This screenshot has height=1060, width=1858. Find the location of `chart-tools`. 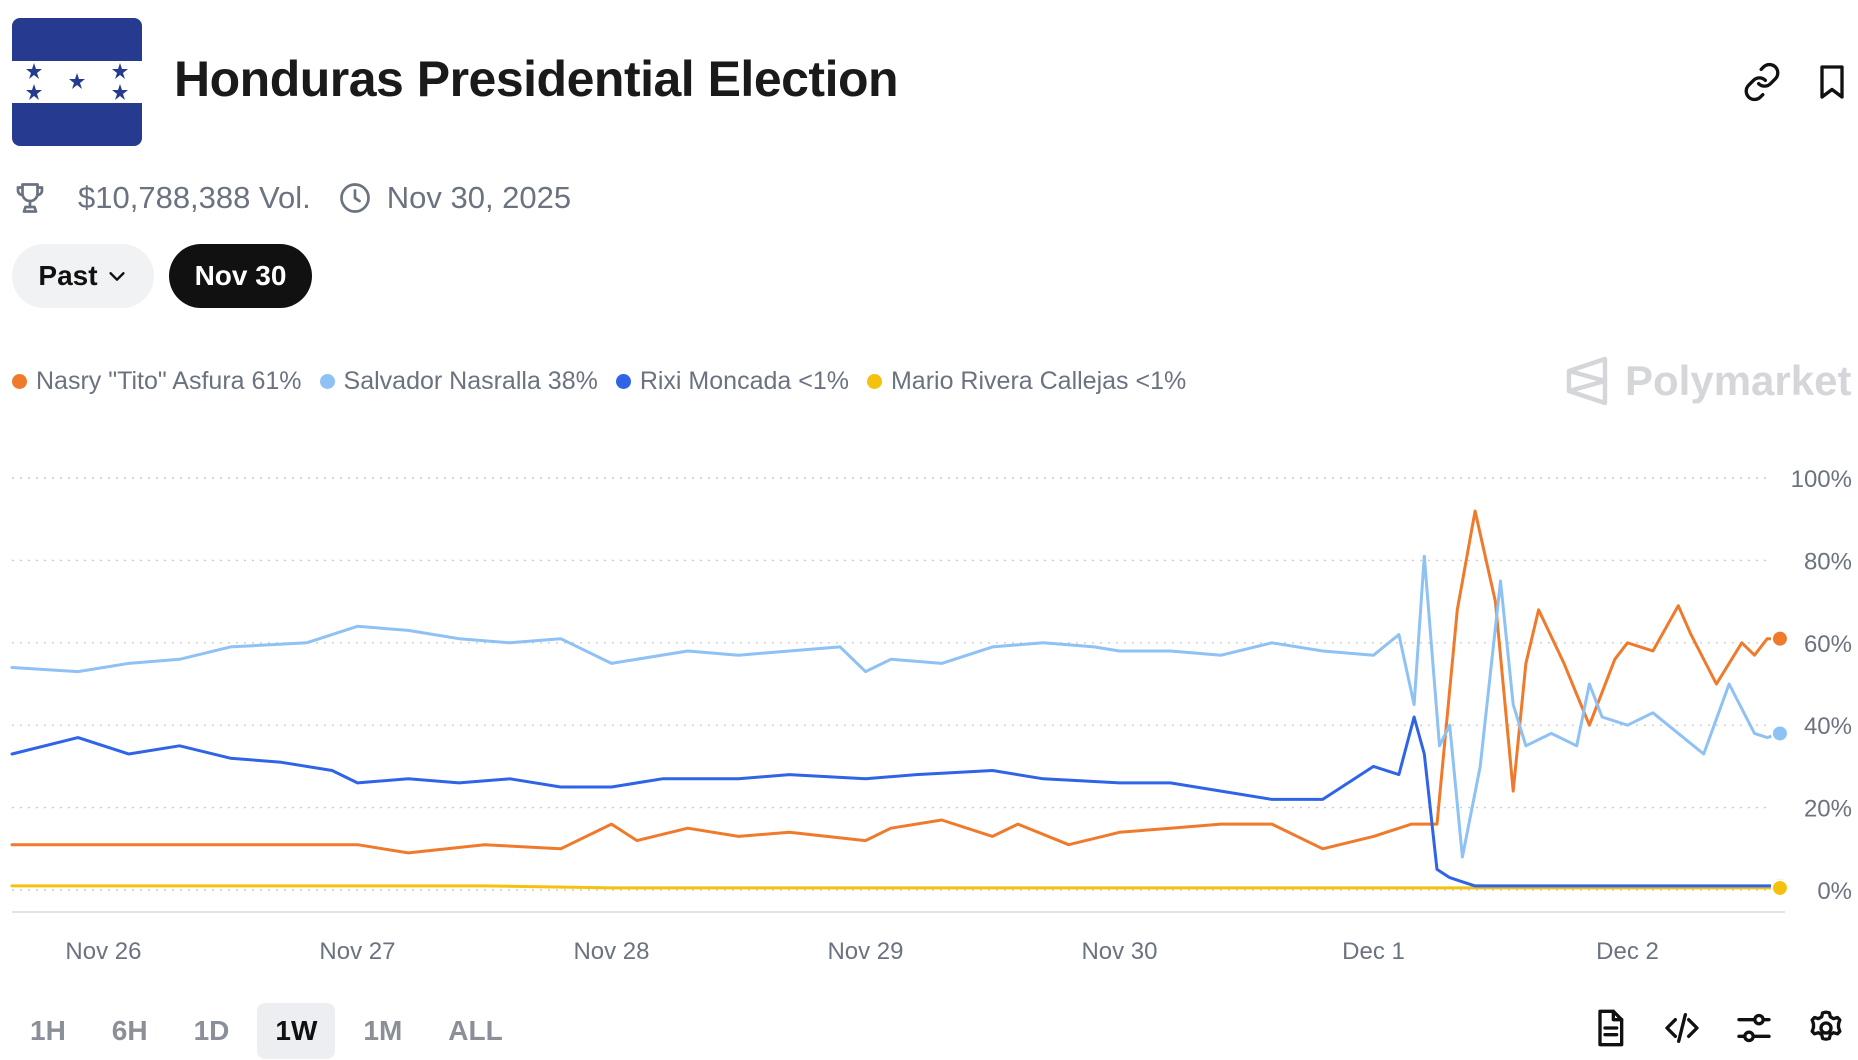

chart-tools is located at coordinates (1718, 1028).